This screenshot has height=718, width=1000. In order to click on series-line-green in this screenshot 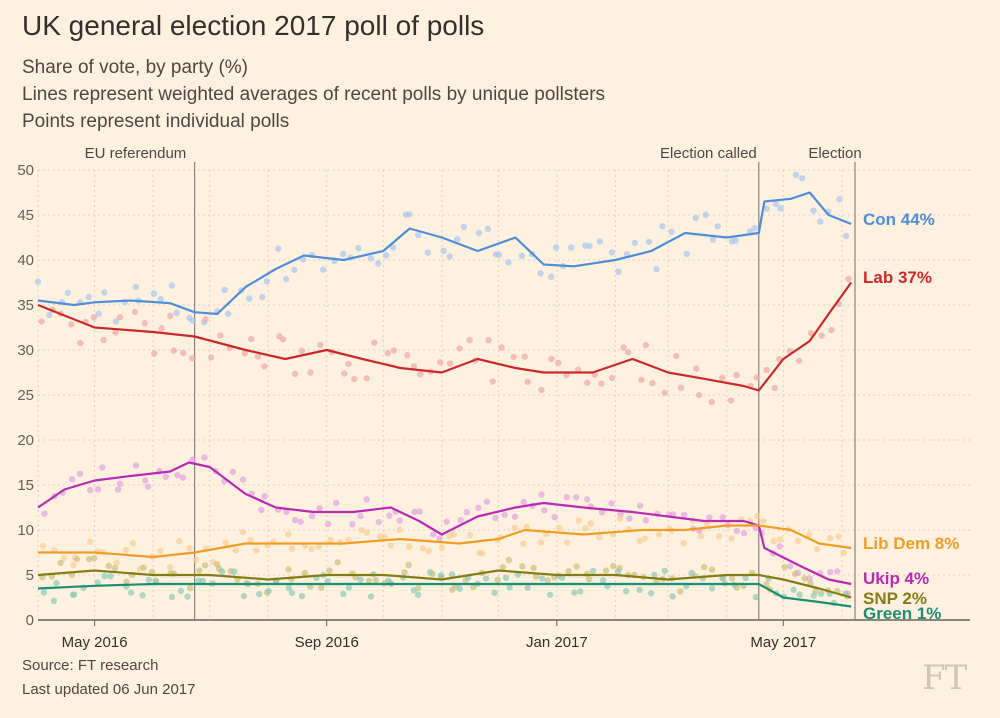, I will do `click(444, 595)`.